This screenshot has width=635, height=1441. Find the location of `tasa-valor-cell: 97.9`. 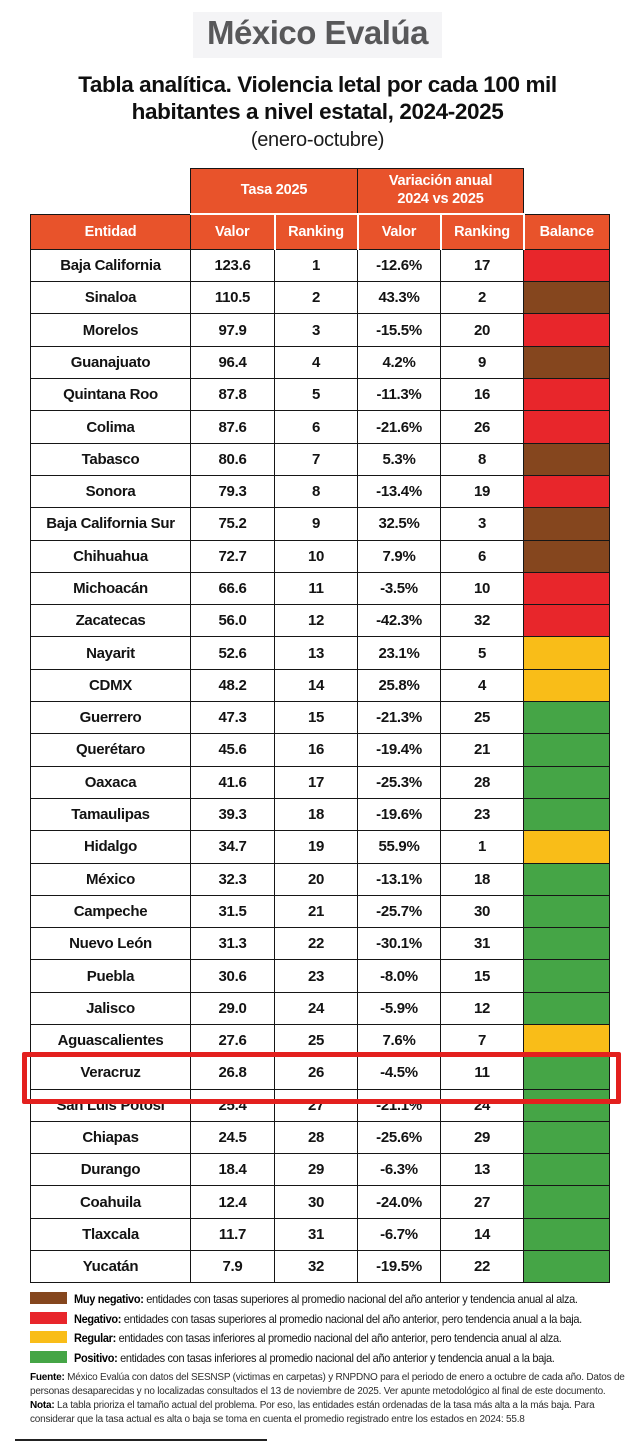

tasa-valor-cell: 97.9 is located at coordinates (232, 330).